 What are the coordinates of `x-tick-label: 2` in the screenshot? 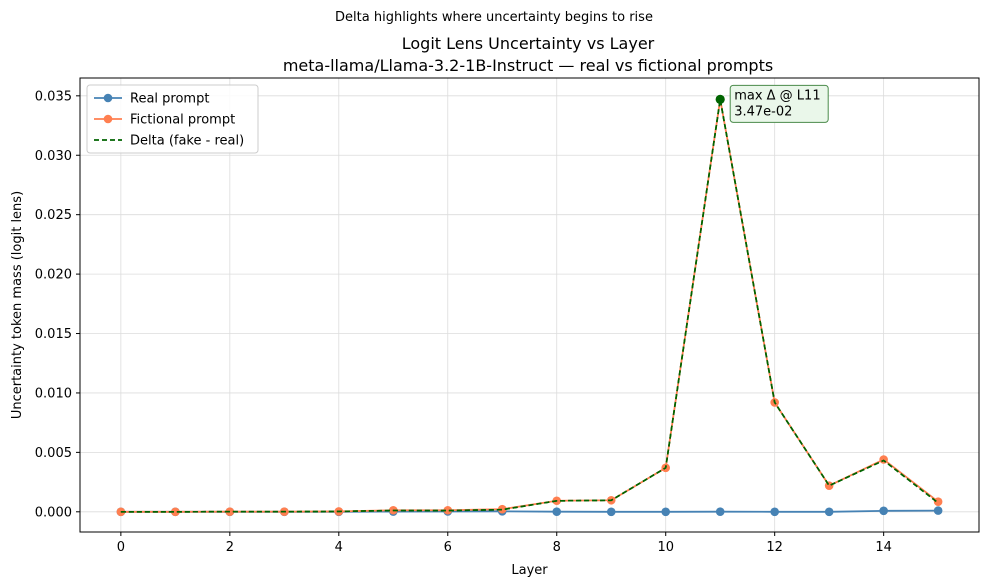 It's located at (230, 547).